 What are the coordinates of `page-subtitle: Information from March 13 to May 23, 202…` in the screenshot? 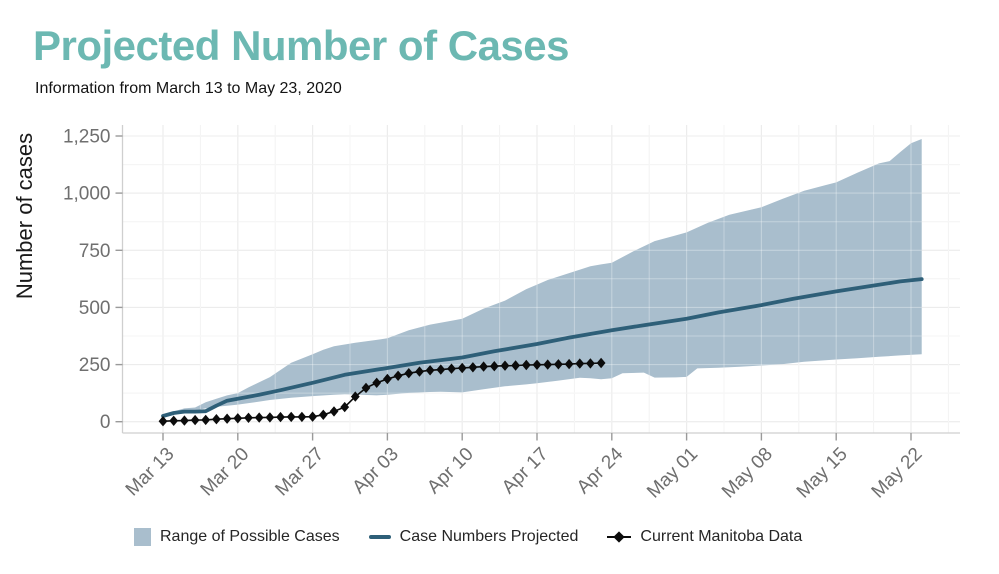 It's located at (188, 88).